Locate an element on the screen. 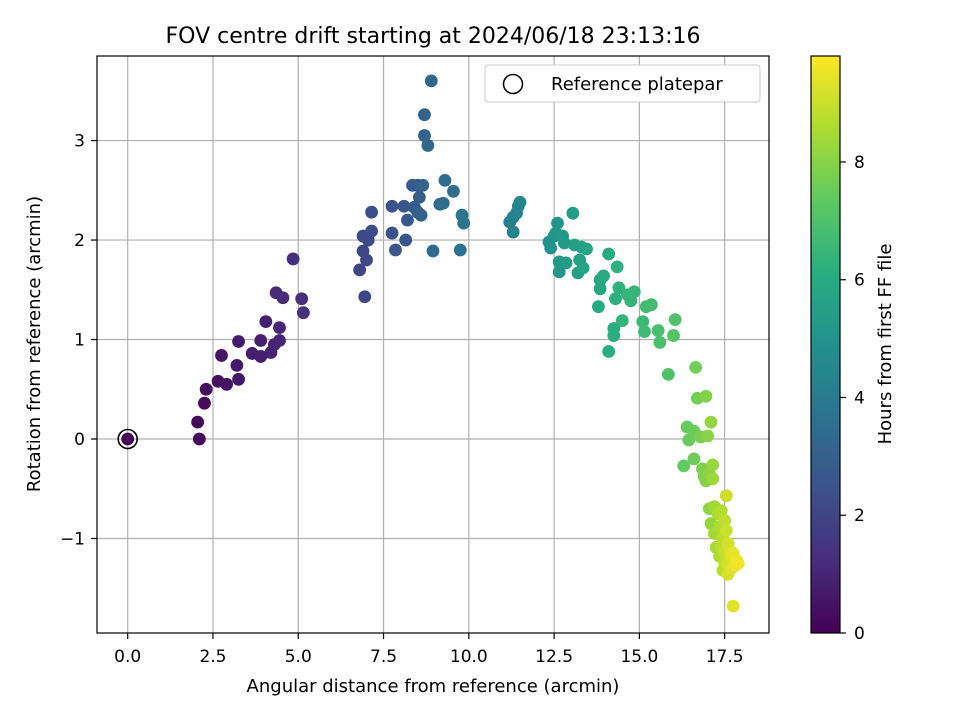  colorbar-tick-label: 2 is located at coordinates (859, 516).